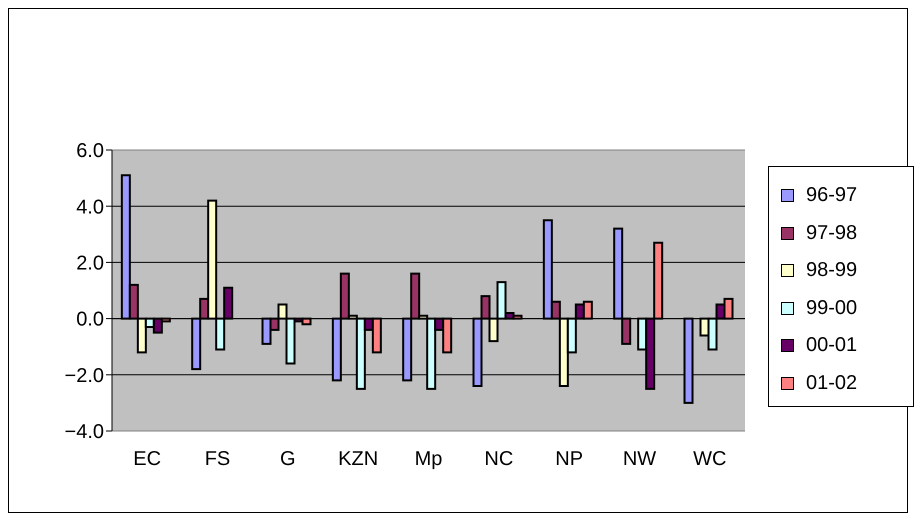  I want to click on y-tick-label: 6.0, so click(90, 151).